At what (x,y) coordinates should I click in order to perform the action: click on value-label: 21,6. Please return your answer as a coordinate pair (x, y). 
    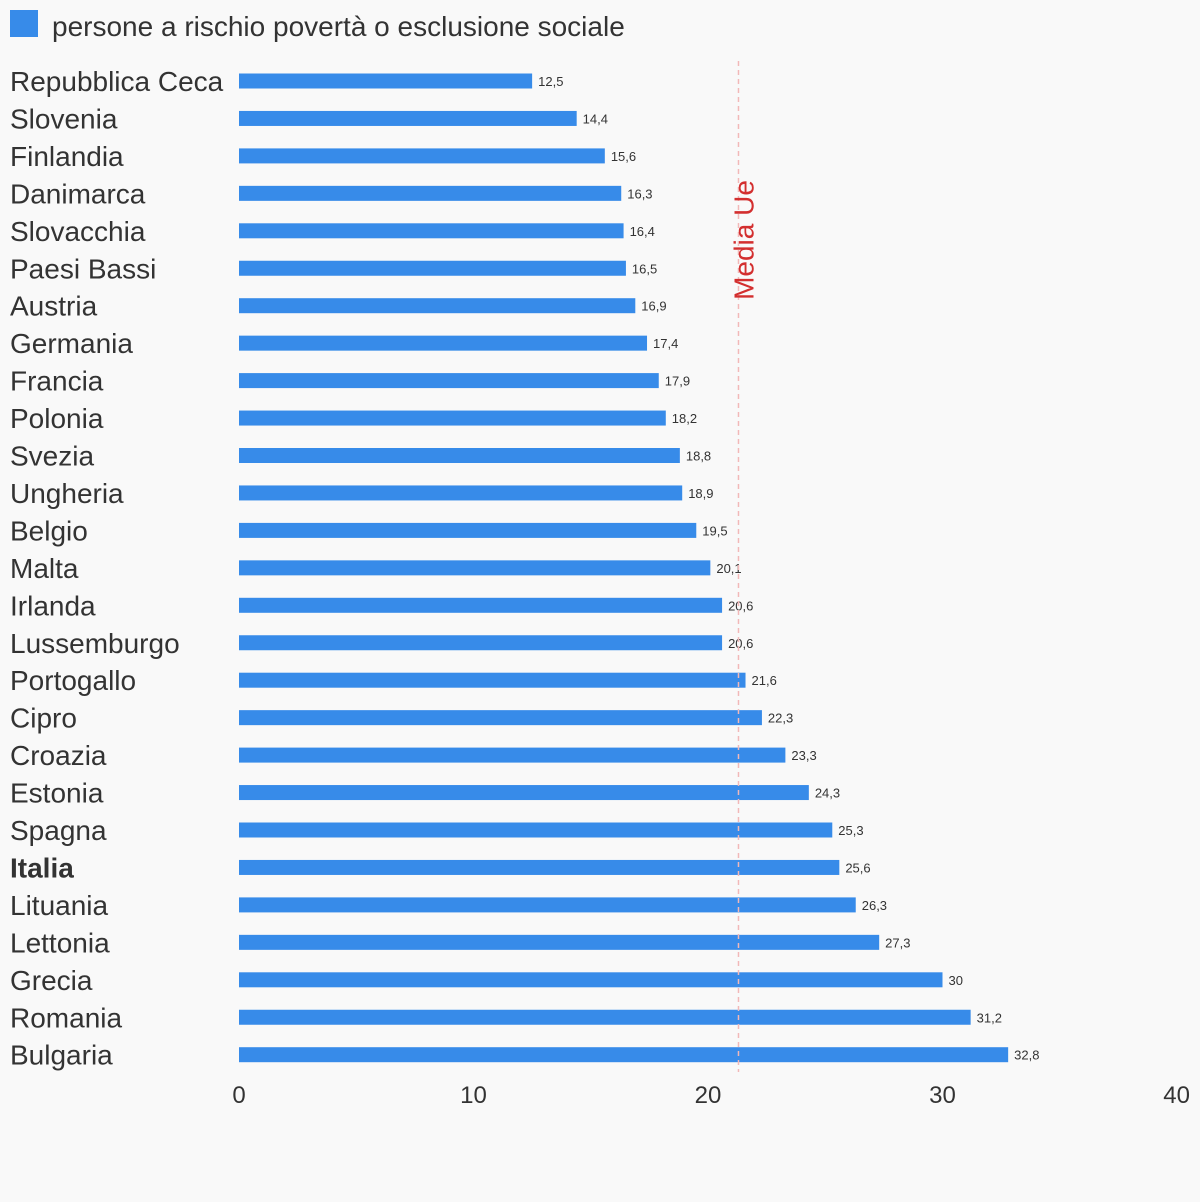
    Looking at the image, I should click on (764, 680).